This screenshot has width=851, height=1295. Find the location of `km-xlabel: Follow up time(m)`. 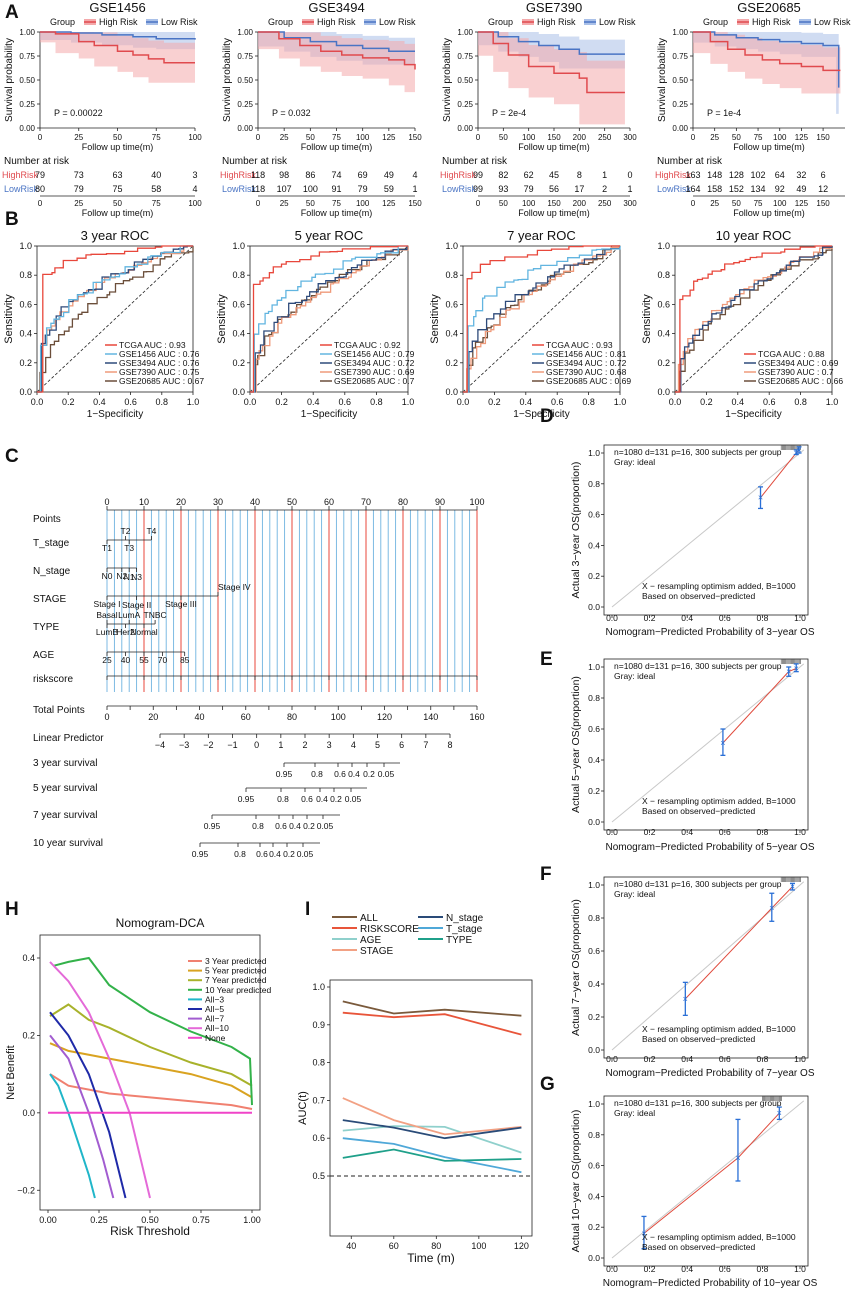

km-xlabel: Follow up time(m) is located at coordinates (769, 147).